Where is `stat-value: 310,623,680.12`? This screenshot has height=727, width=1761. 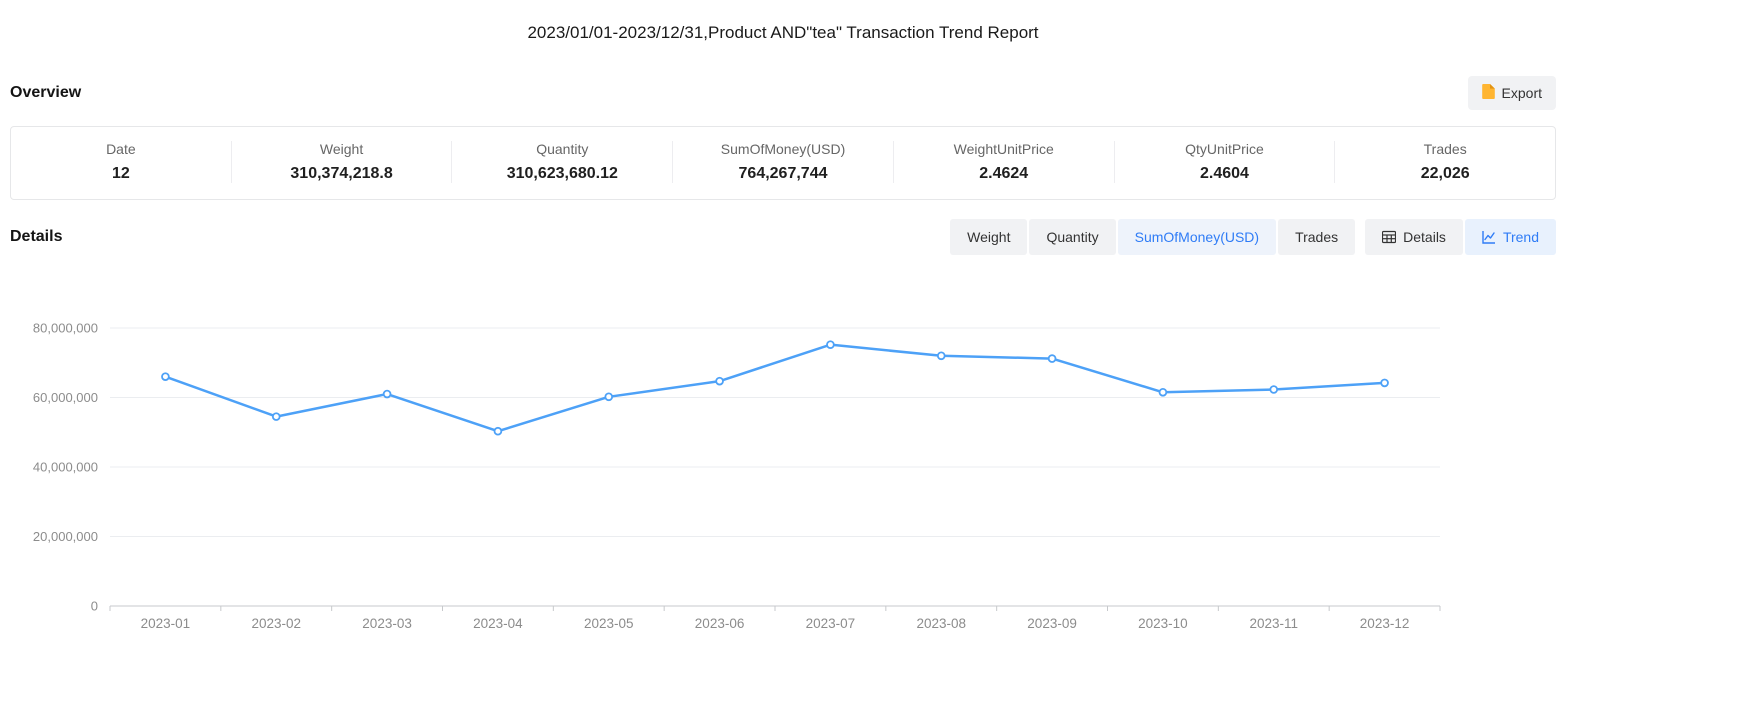
stat-value: 310,623,680.12 is located at coordinates (562, 173).